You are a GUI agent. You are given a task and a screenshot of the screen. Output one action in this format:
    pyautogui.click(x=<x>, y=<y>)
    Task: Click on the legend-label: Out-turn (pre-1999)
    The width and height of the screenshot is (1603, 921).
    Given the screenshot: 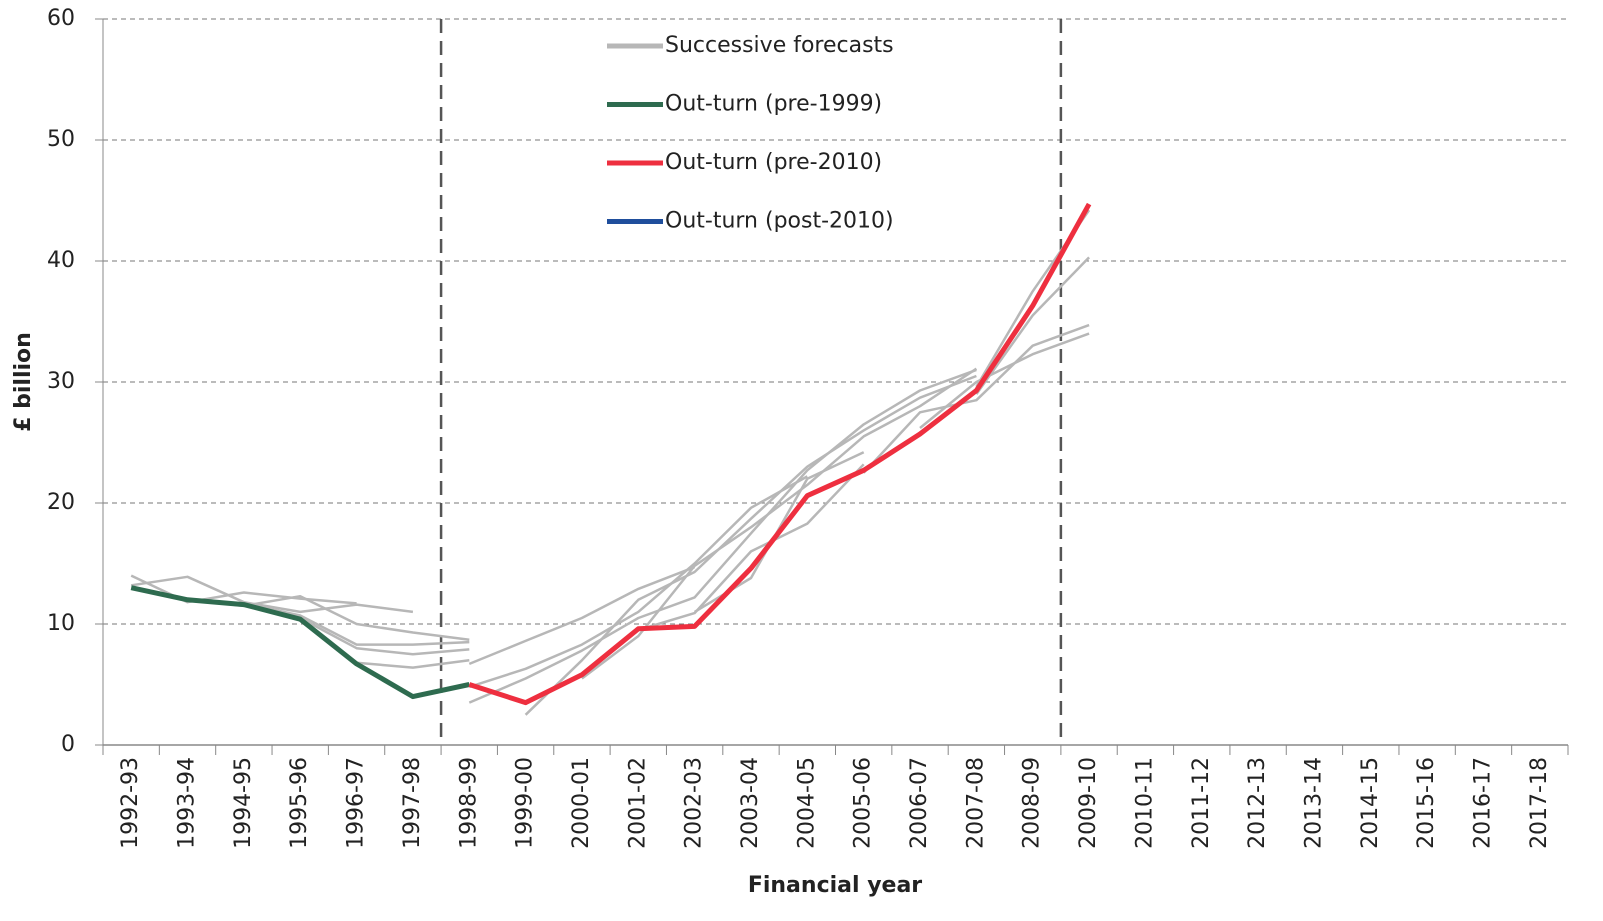 What is the action you would take?
    pyautogui.click(x=773, y=104)
    